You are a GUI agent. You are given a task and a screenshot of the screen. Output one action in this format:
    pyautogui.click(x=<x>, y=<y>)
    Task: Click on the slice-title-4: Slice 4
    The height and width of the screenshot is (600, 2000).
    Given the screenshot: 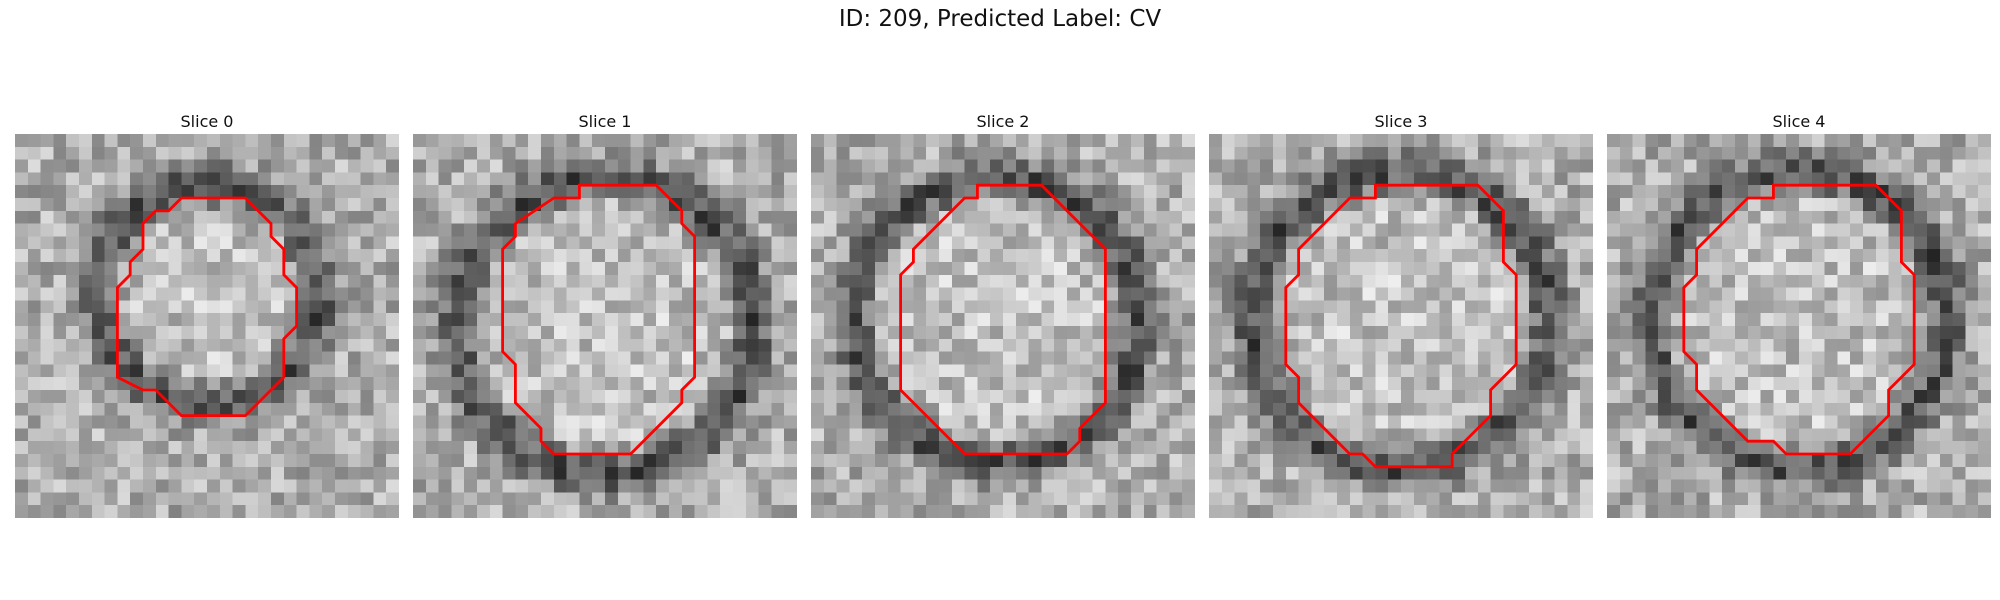 What is the action you would take?
    pyautogui.click(x=1799, y=121)
    